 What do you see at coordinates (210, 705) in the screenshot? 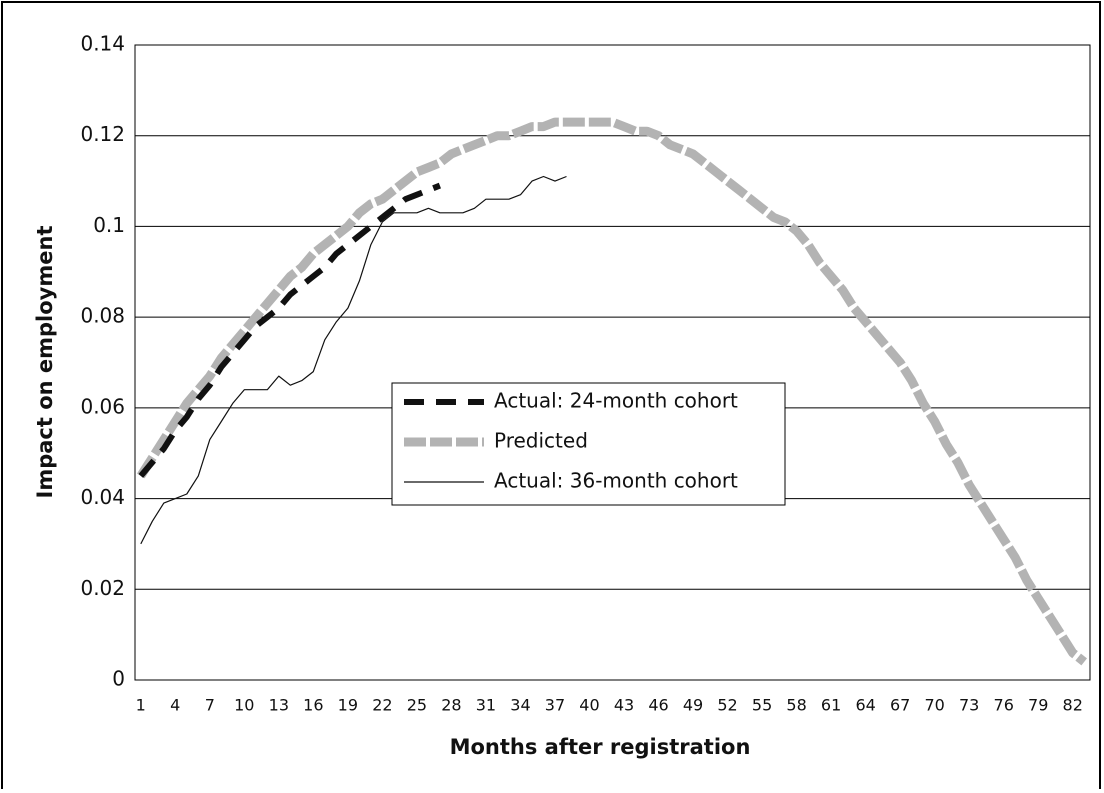
I see `x-tick-label: 7` at bounding box center [210, 705].